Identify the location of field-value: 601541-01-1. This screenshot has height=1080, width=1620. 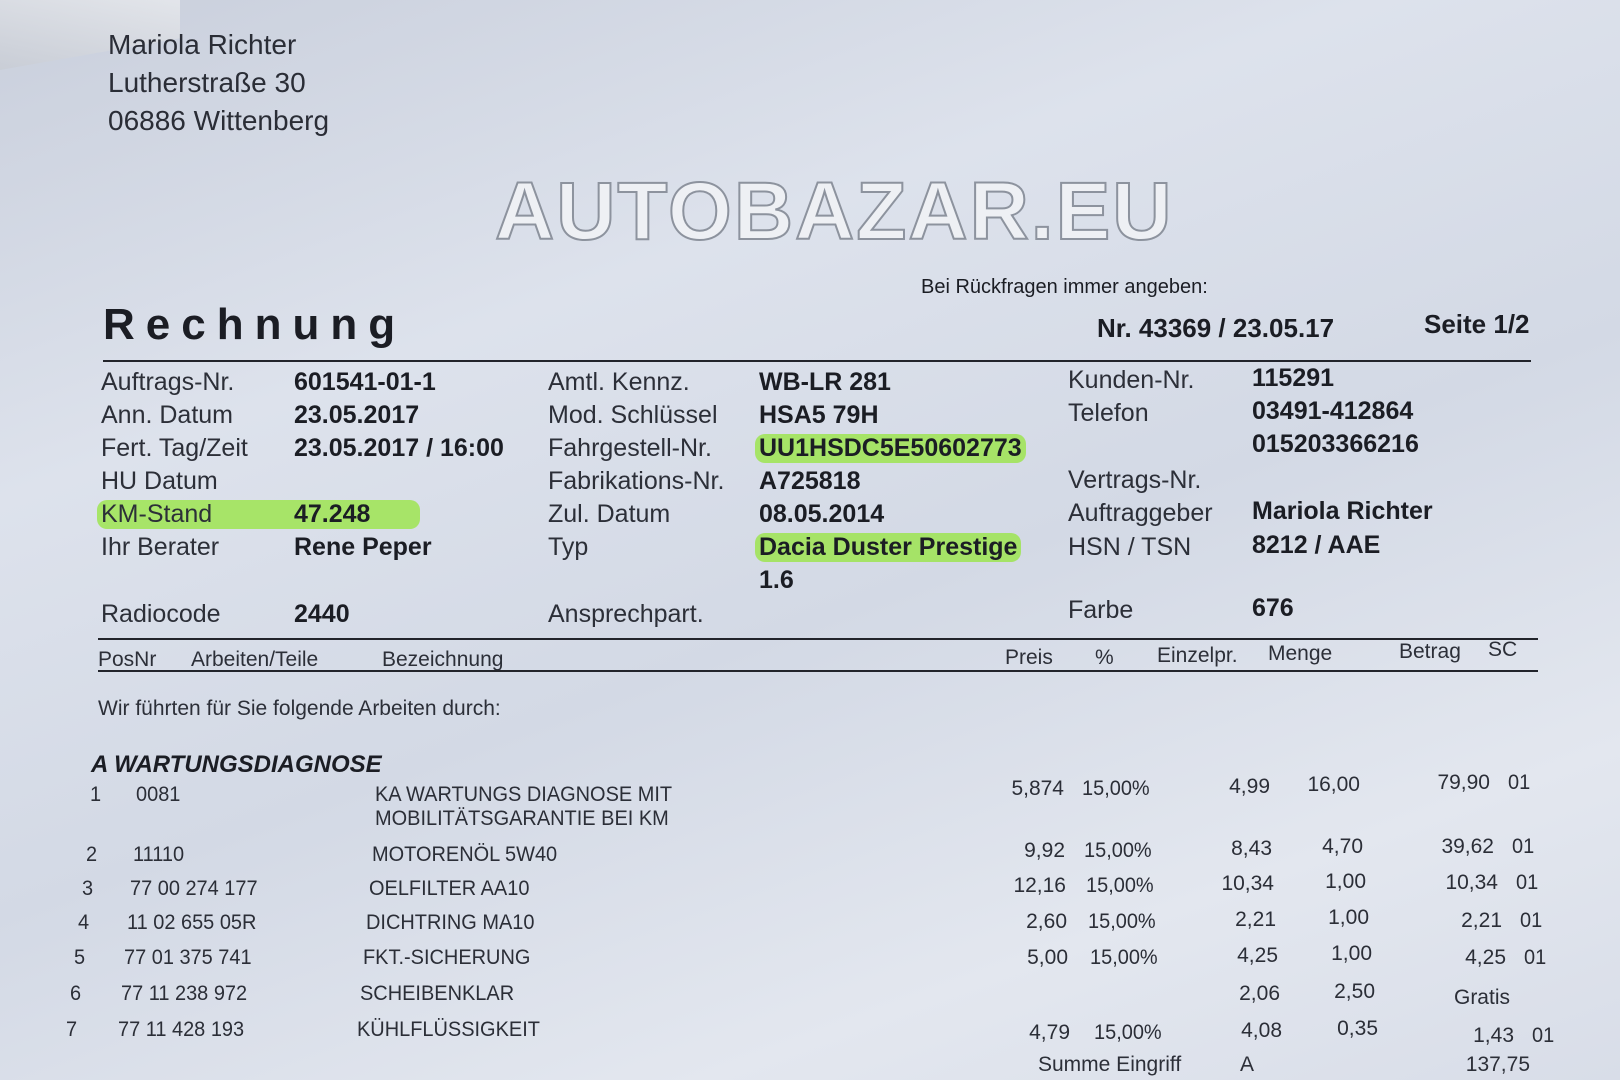
(365, 382).